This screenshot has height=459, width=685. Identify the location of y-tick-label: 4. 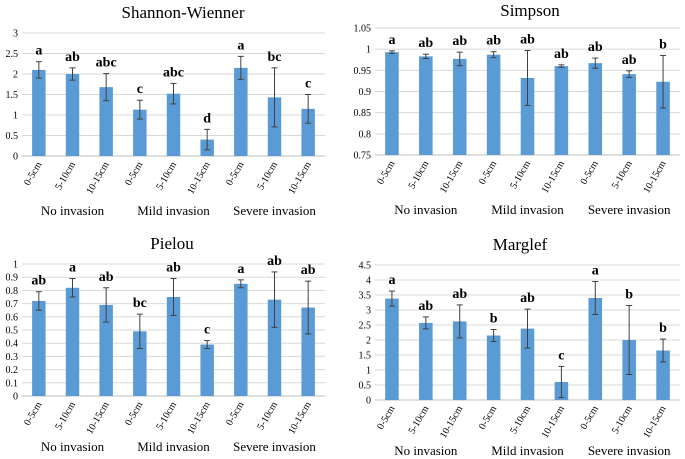
(368, 281).